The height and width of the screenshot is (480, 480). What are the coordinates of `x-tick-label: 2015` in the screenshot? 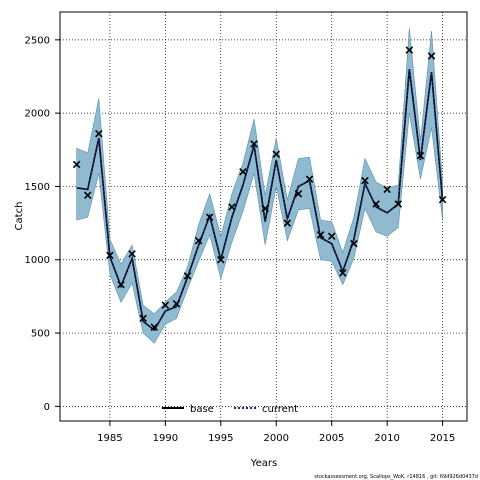 It's located at (442, 438).